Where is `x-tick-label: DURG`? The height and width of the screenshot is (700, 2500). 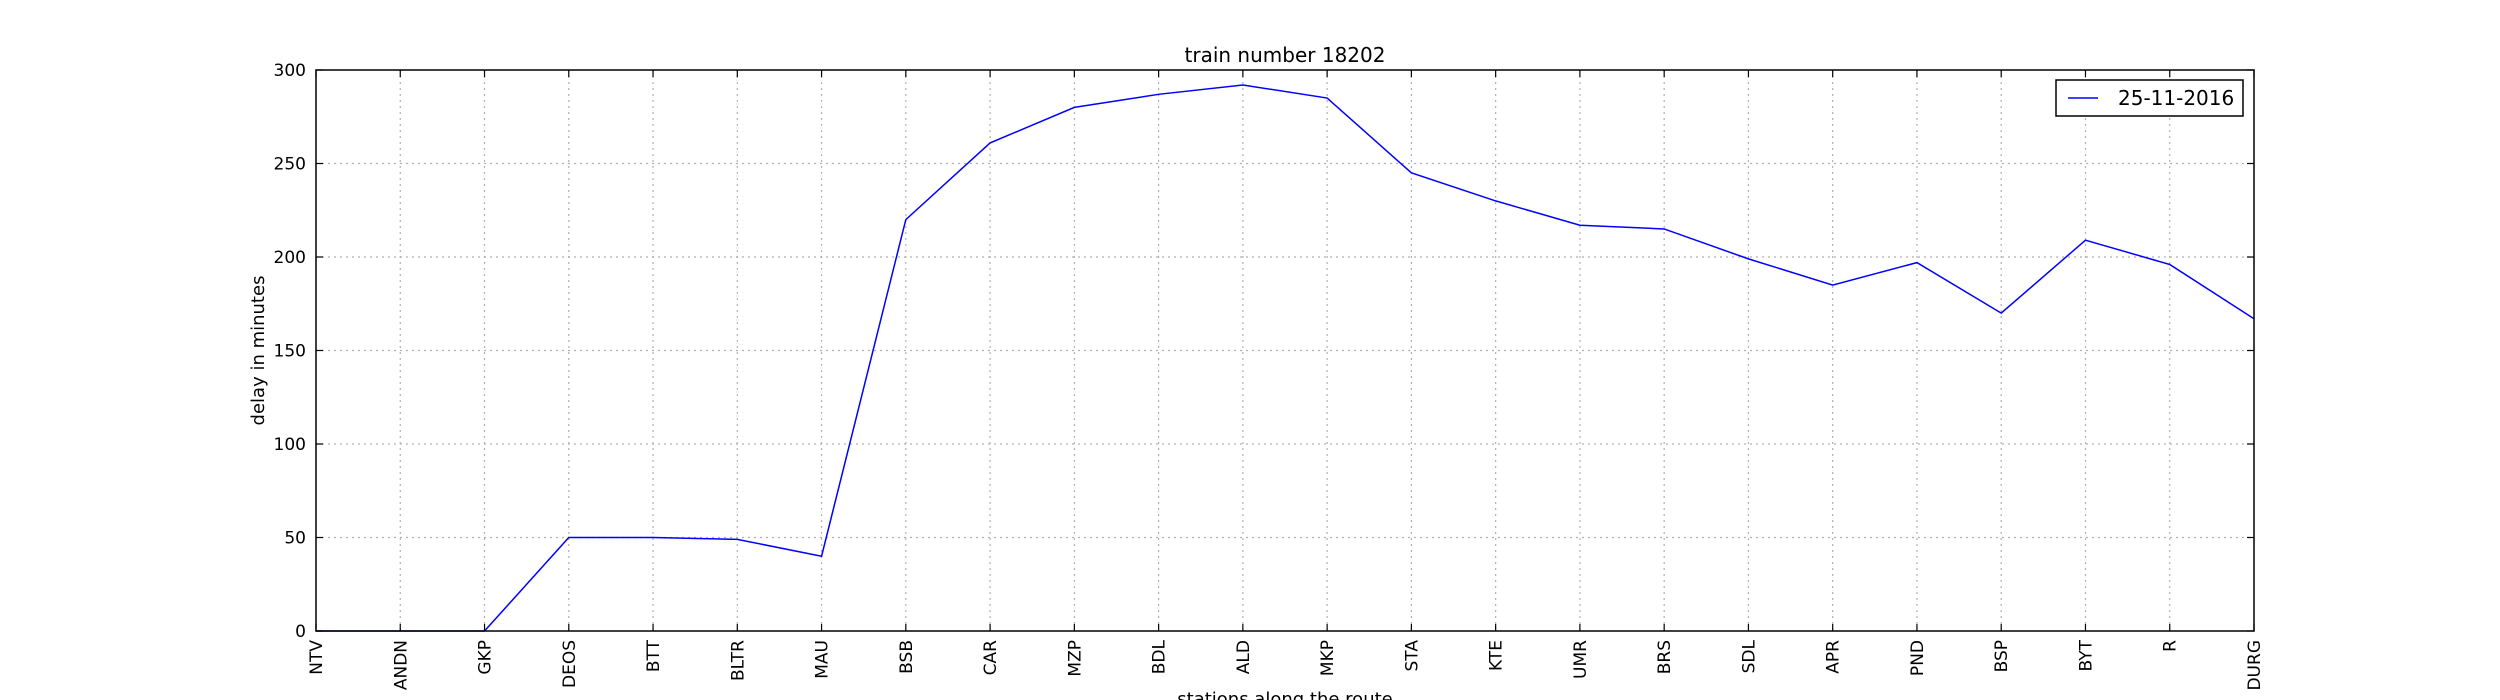
x-tick-label: DURG is located at coordinates (2255, 665).